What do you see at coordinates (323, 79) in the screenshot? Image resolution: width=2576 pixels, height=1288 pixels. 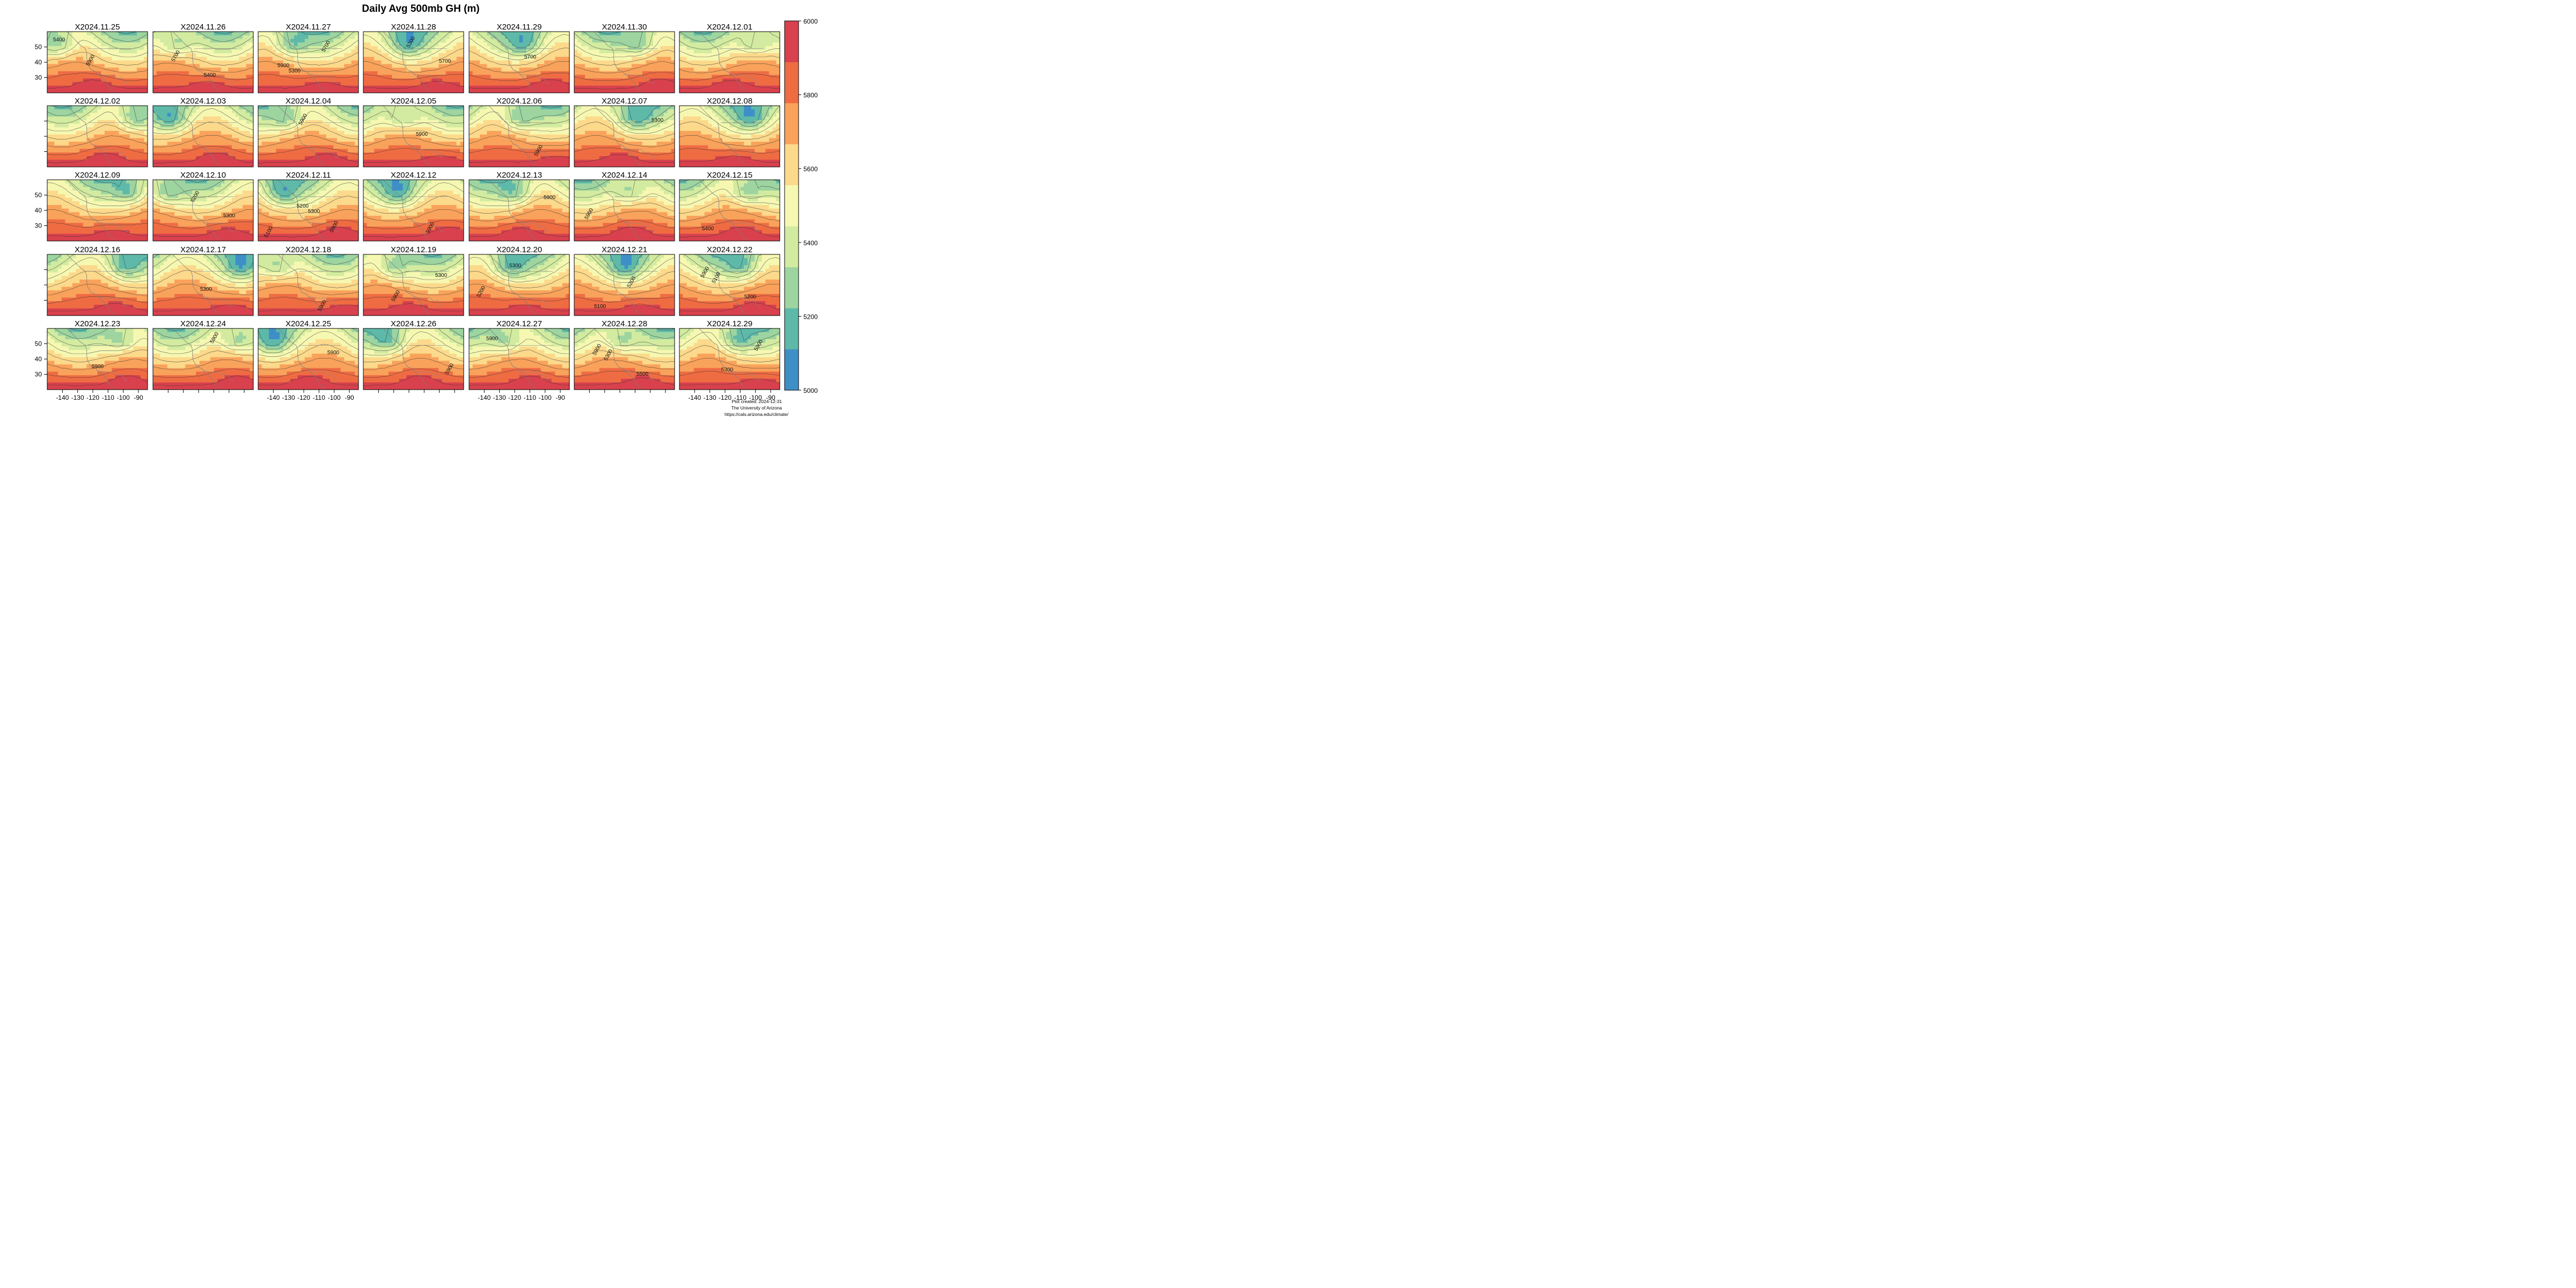 I see `border-line` at bounding box center [323, 79].